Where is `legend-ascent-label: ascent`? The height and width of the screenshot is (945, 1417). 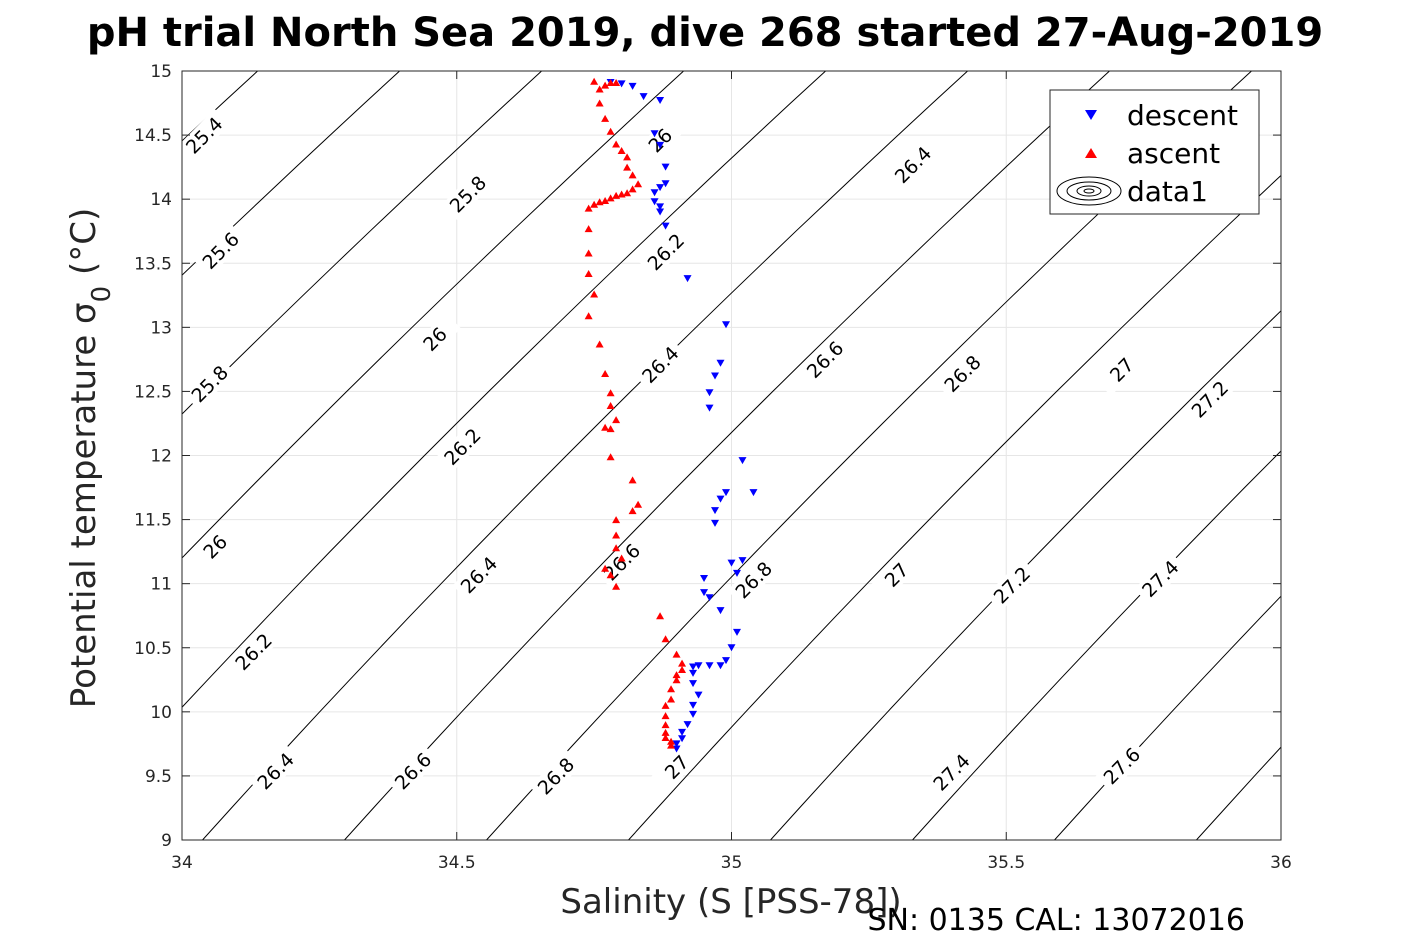
legend-ascent-label: ascent is located at coordinates (1173, 153).